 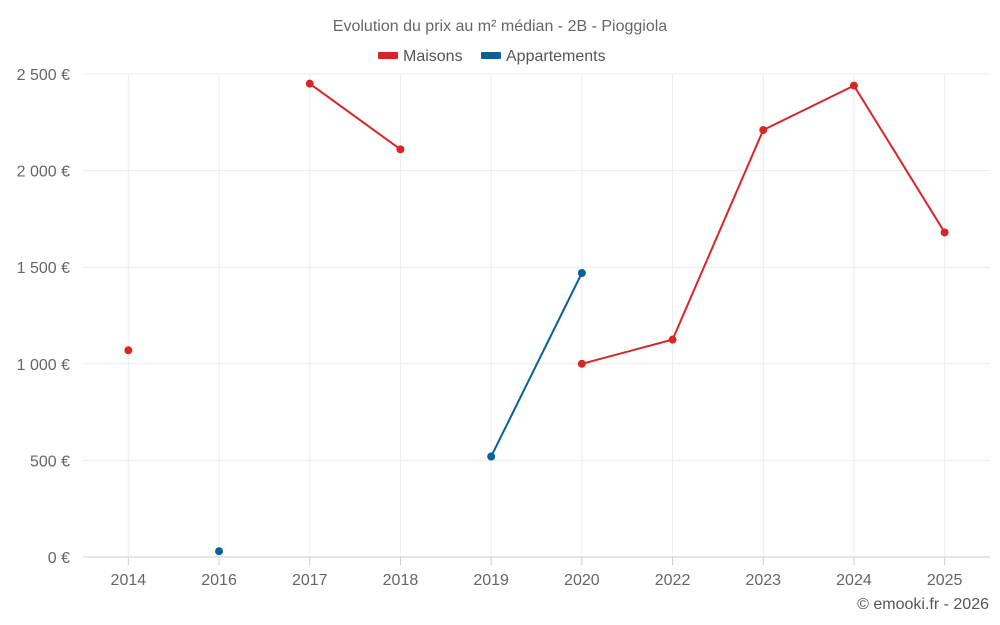 I want to click on x-axis: 2014 2016 2017 2018 2019 2020 2022 2023 2024 2025, so click(x=537, y=573).